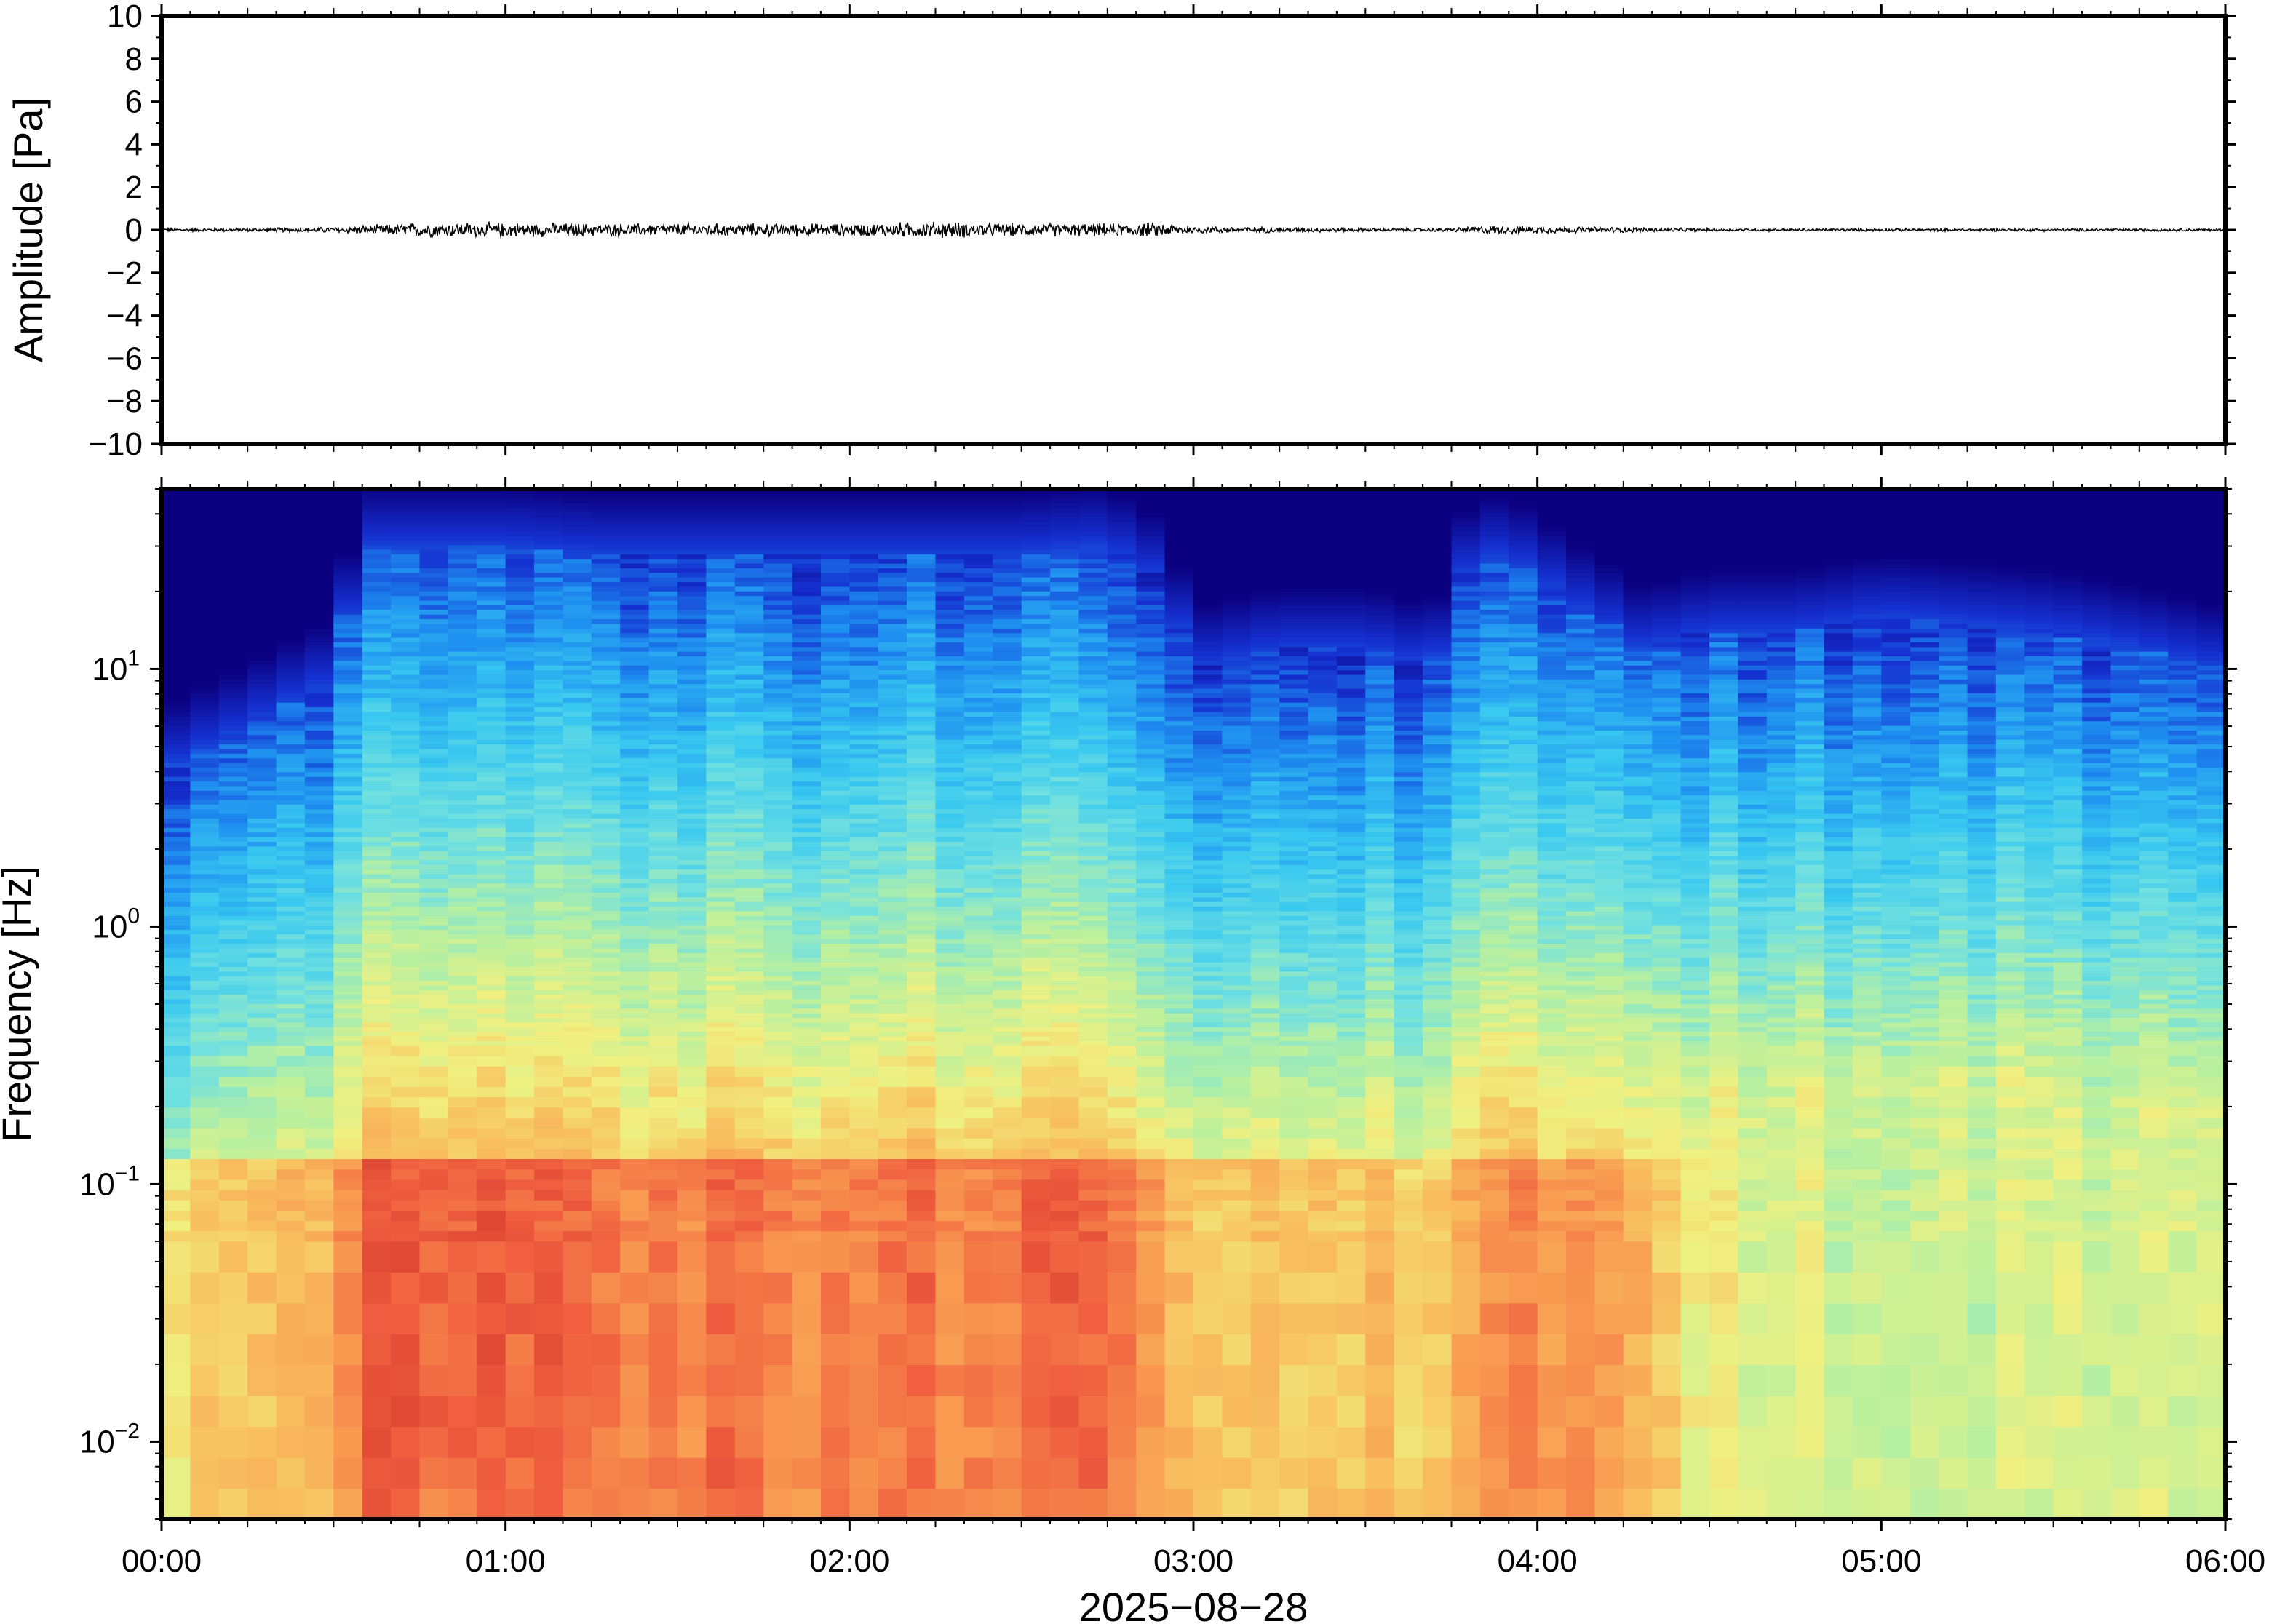 The width and height of the screenshot is (2269, 1624). Describe the element at coordinates (134, 144) in the screenshot. I see `waveform-y-tick-label: 4` at that location.